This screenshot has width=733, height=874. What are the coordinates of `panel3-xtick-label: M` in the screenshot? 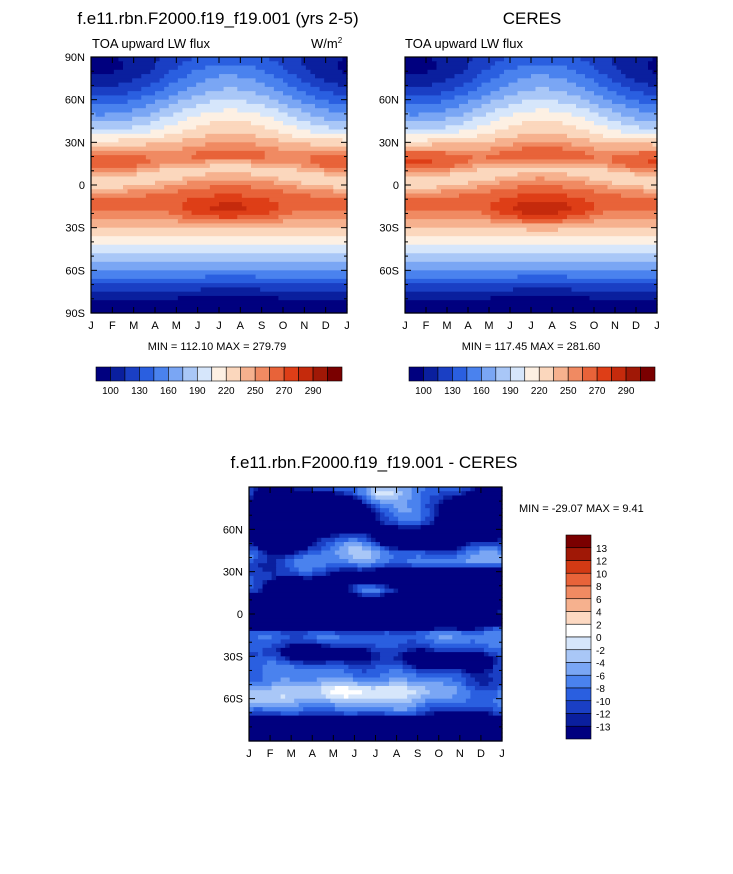 It's located at (291, 754).